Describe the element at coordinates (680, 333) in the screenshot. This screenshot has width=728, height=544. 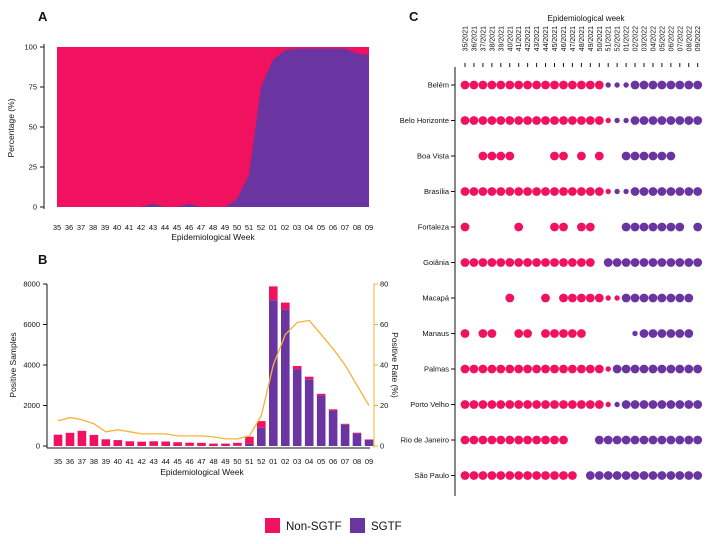
I see `dot-7-07/2022` at that location.